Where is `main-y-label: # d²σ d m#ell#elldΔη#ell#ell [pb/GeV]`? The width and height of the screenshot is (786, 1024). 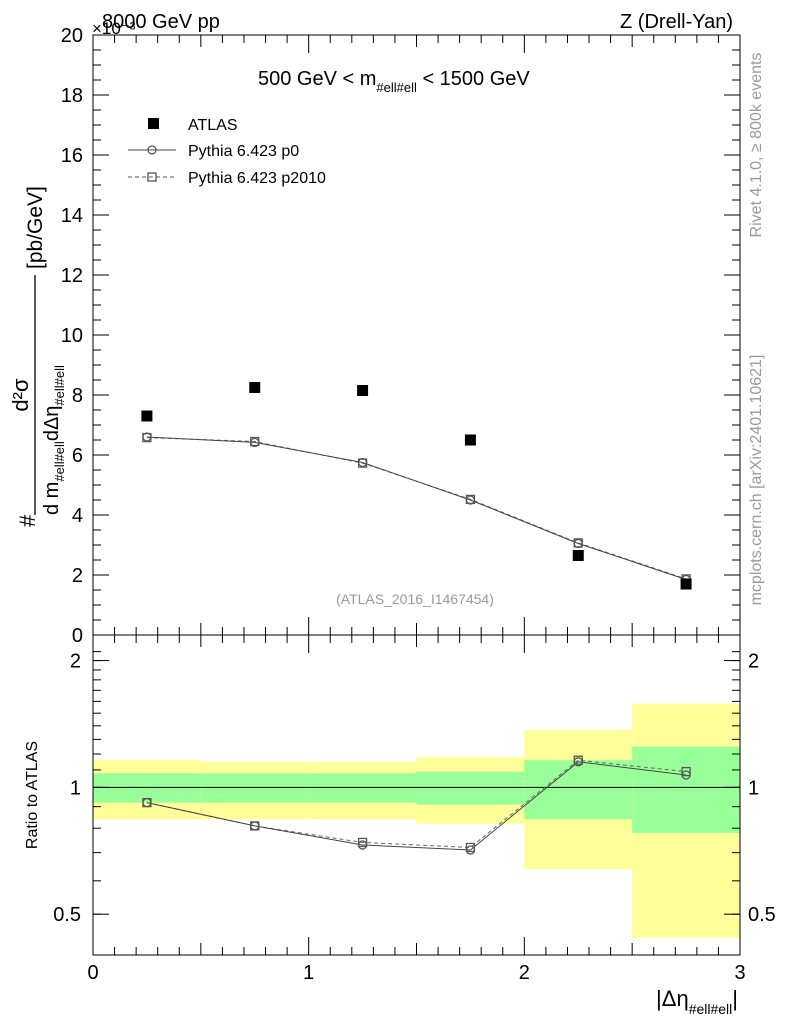
main-y-label: # d²σ d m#ell#elldΔη#ell#ell [pb/GeV] is located at coordinates (37, 356).